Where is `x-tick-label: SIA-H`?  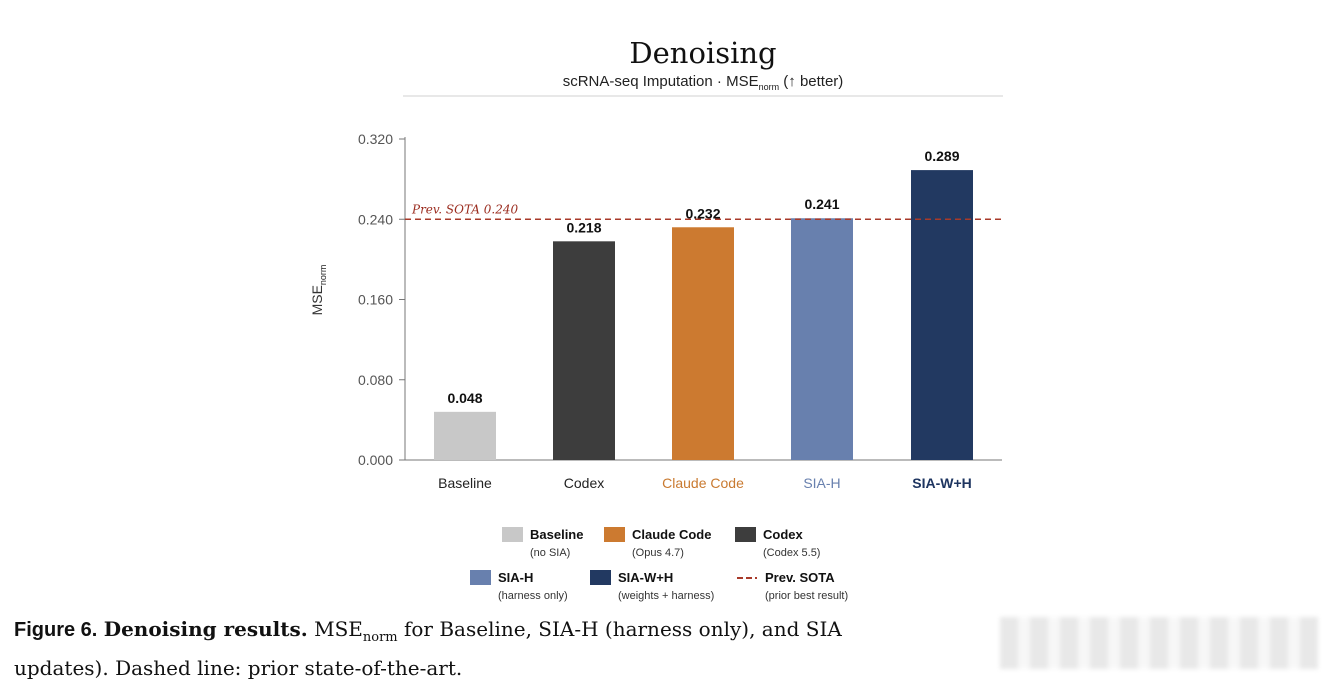
x-tick-label: SIA-H is located at coordinates (821, 483).